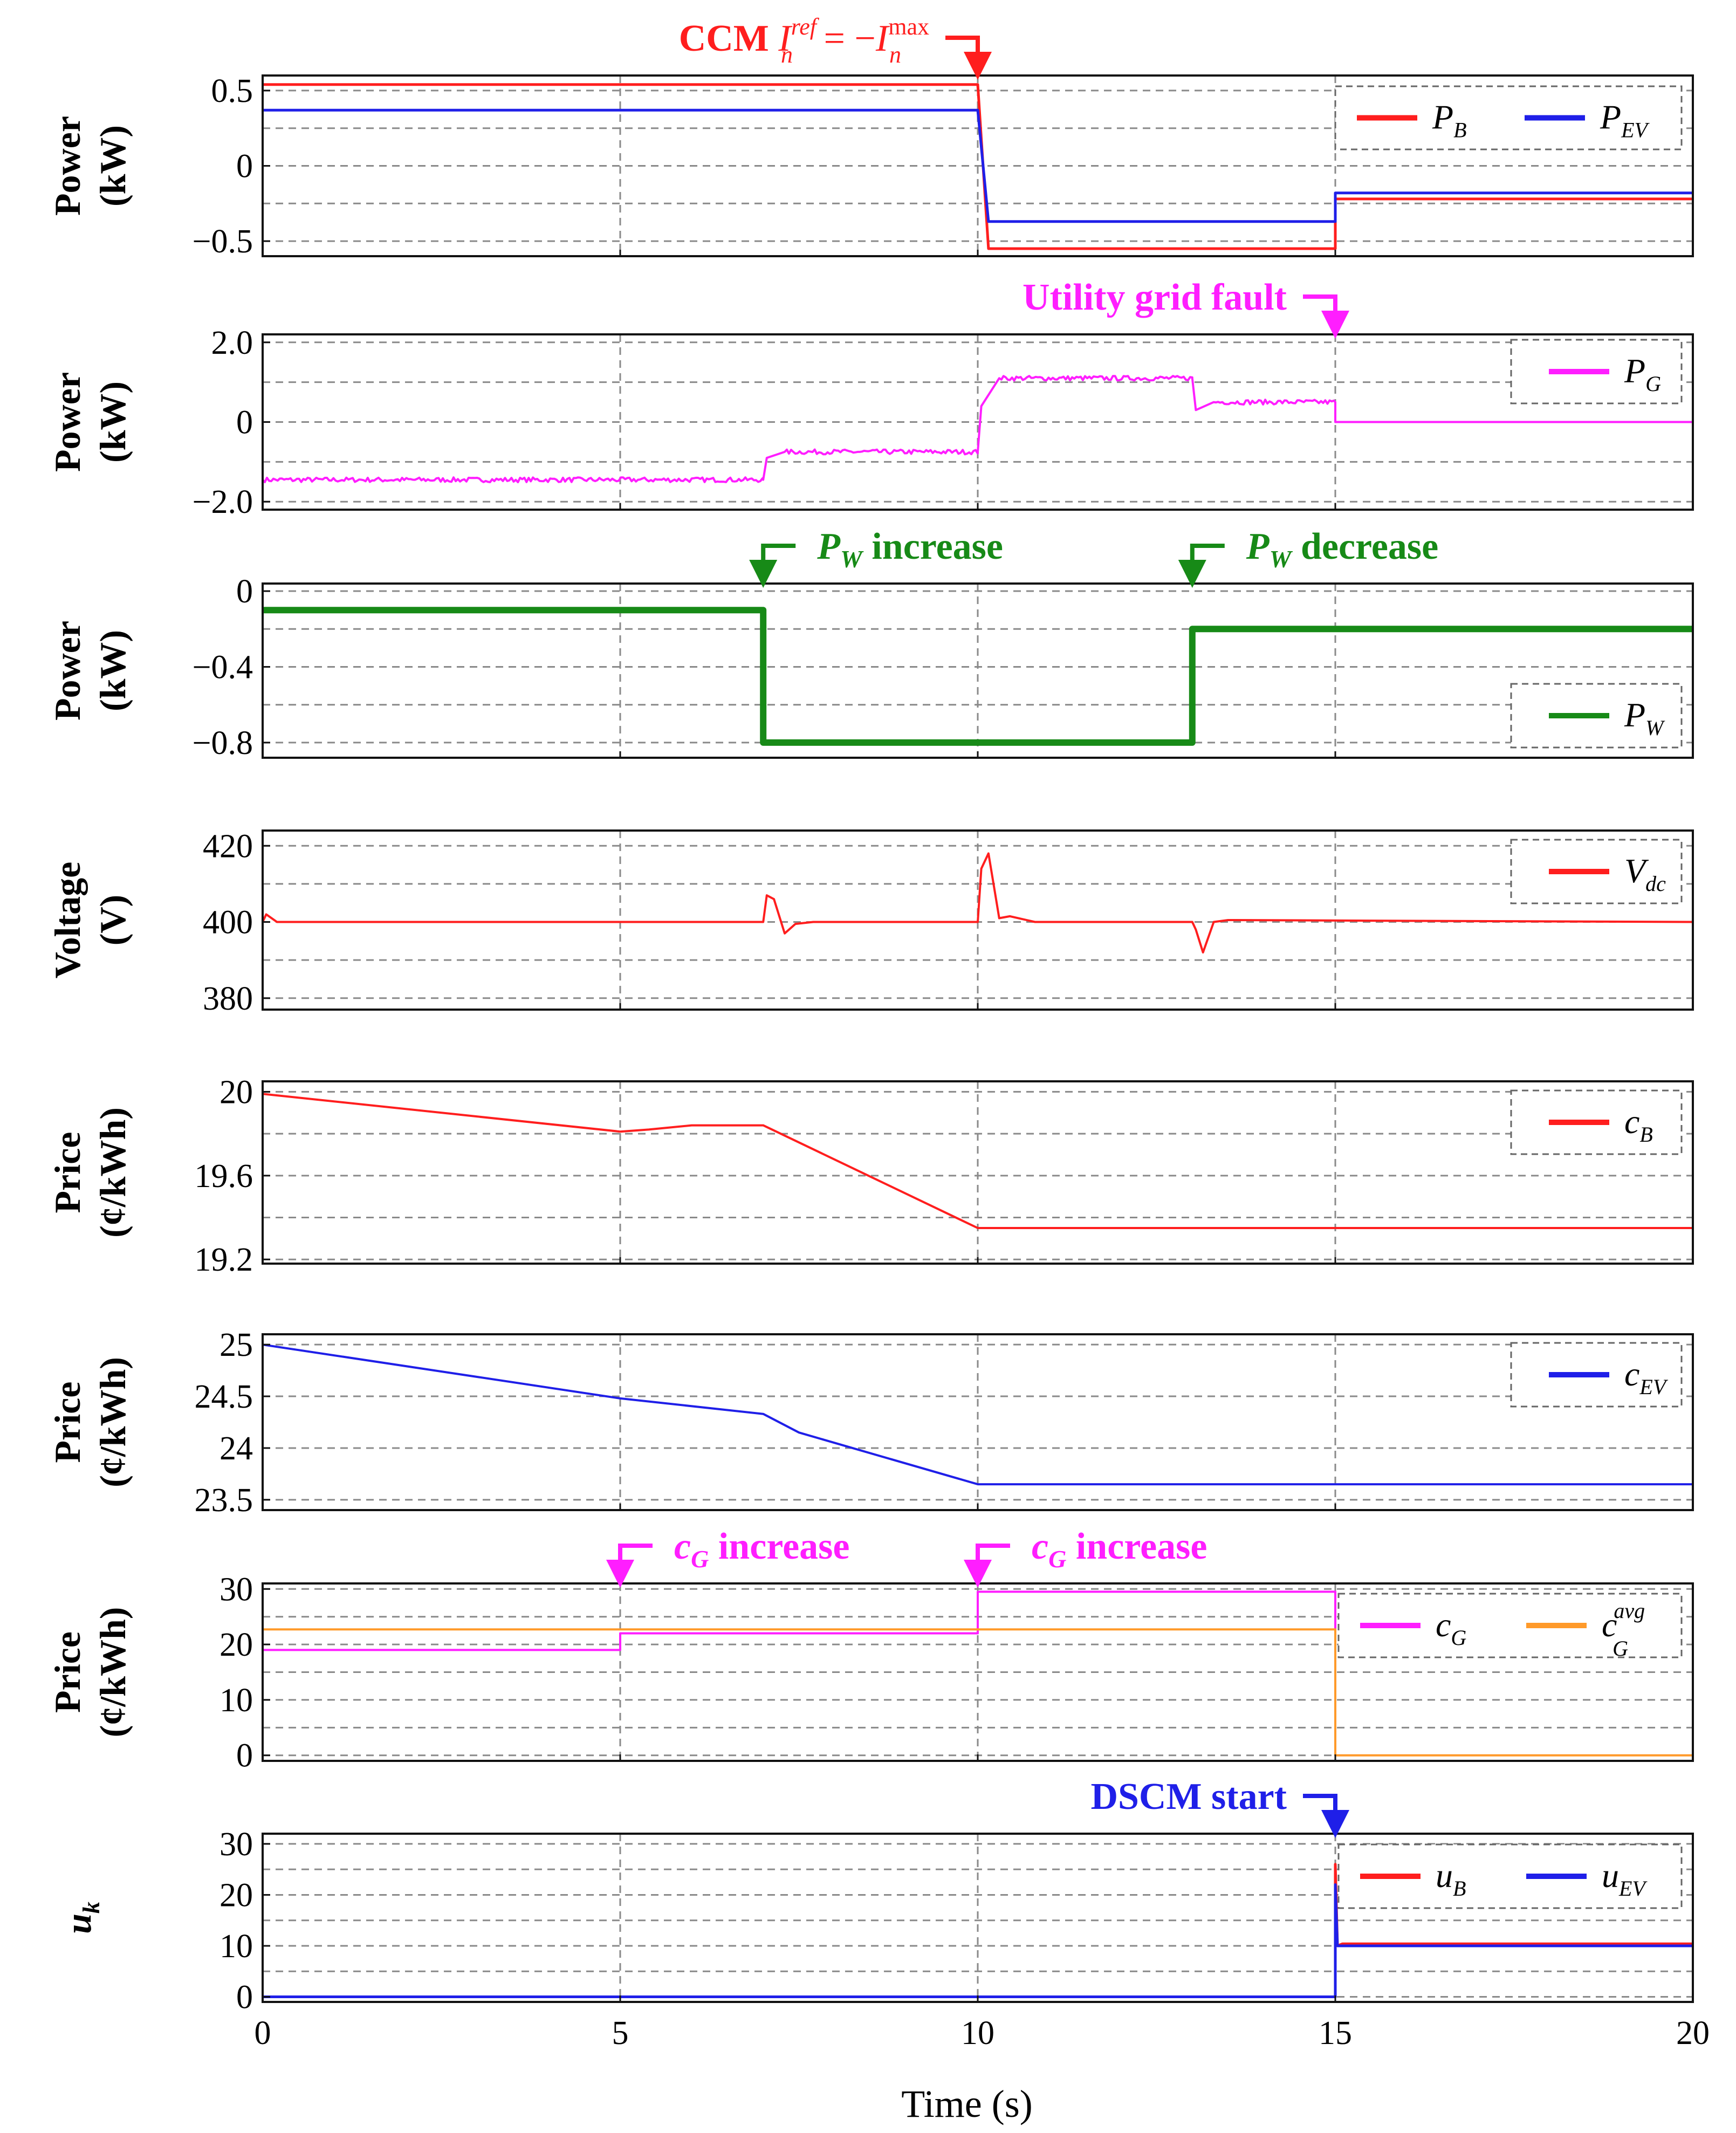 This screenshot has height=2133, width=1736. I want to click on x-tick-label: 20, so click(1693, 2034).